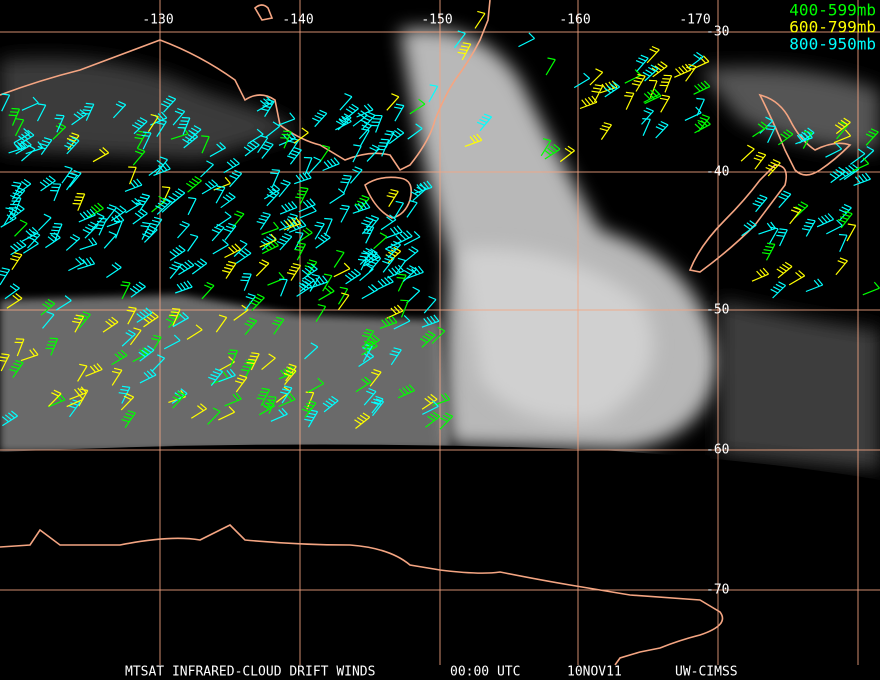  I want to click on nz-north-coast, so click(805, 134).